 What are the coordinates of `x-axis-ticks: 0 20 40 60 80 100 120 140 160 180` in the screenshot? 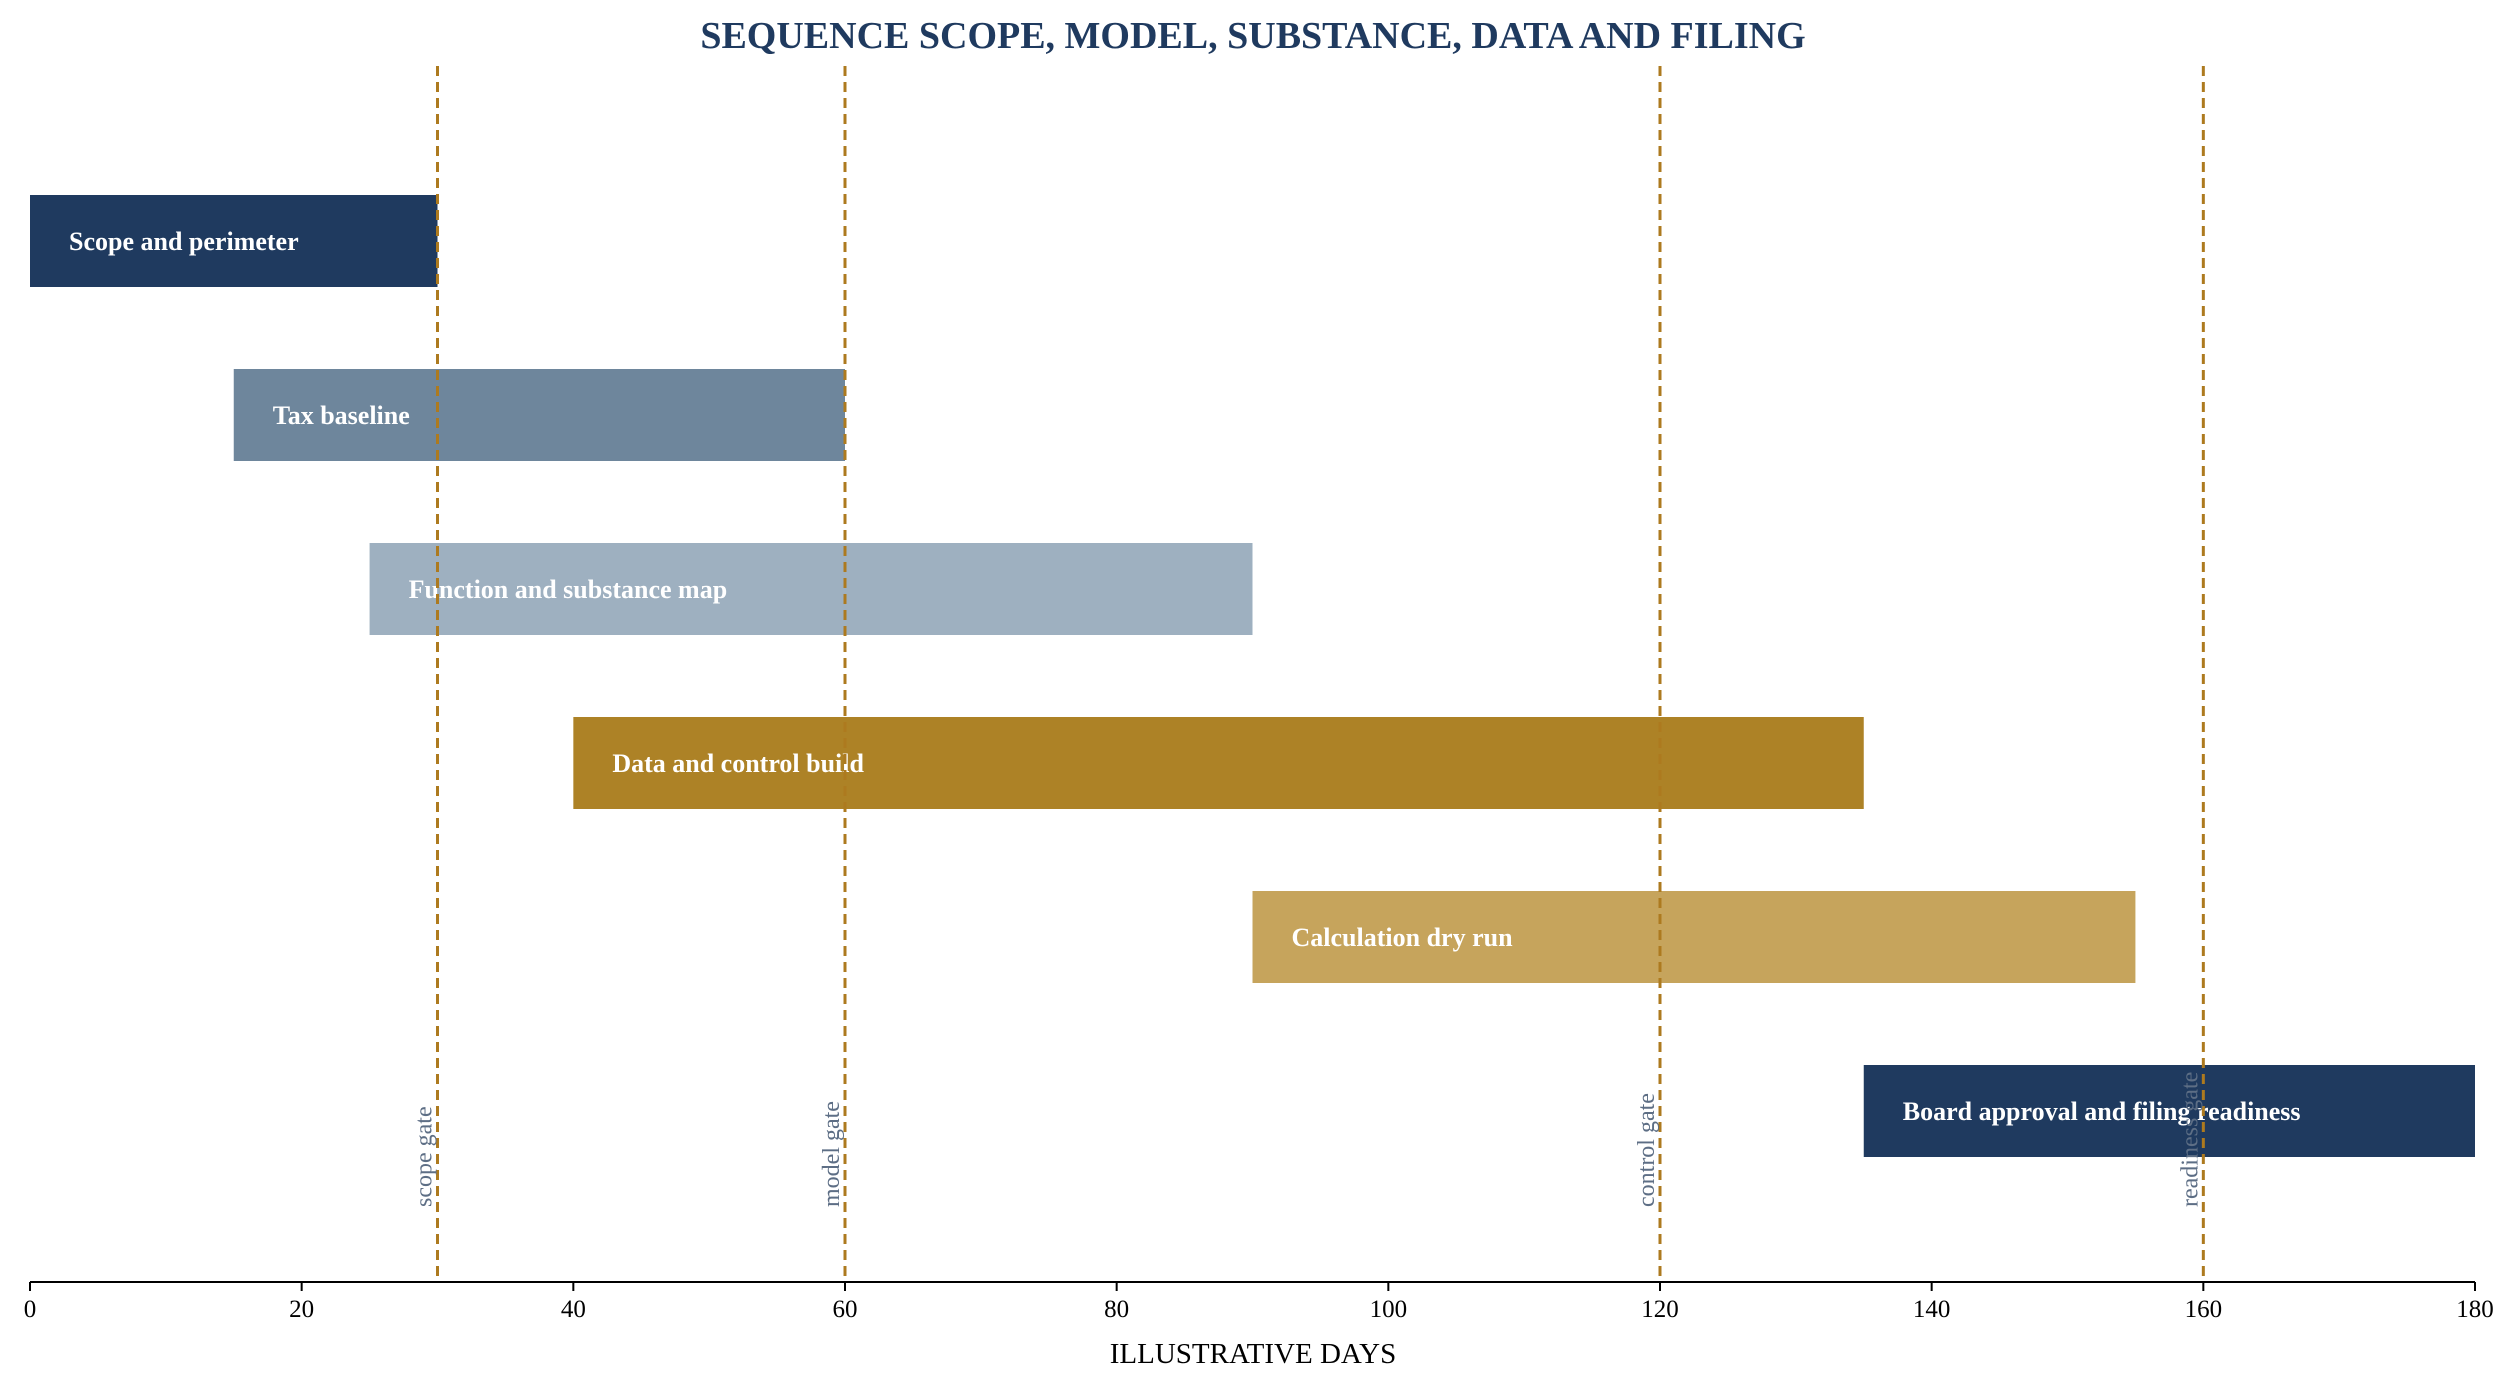 It's located at (1259, 1302).